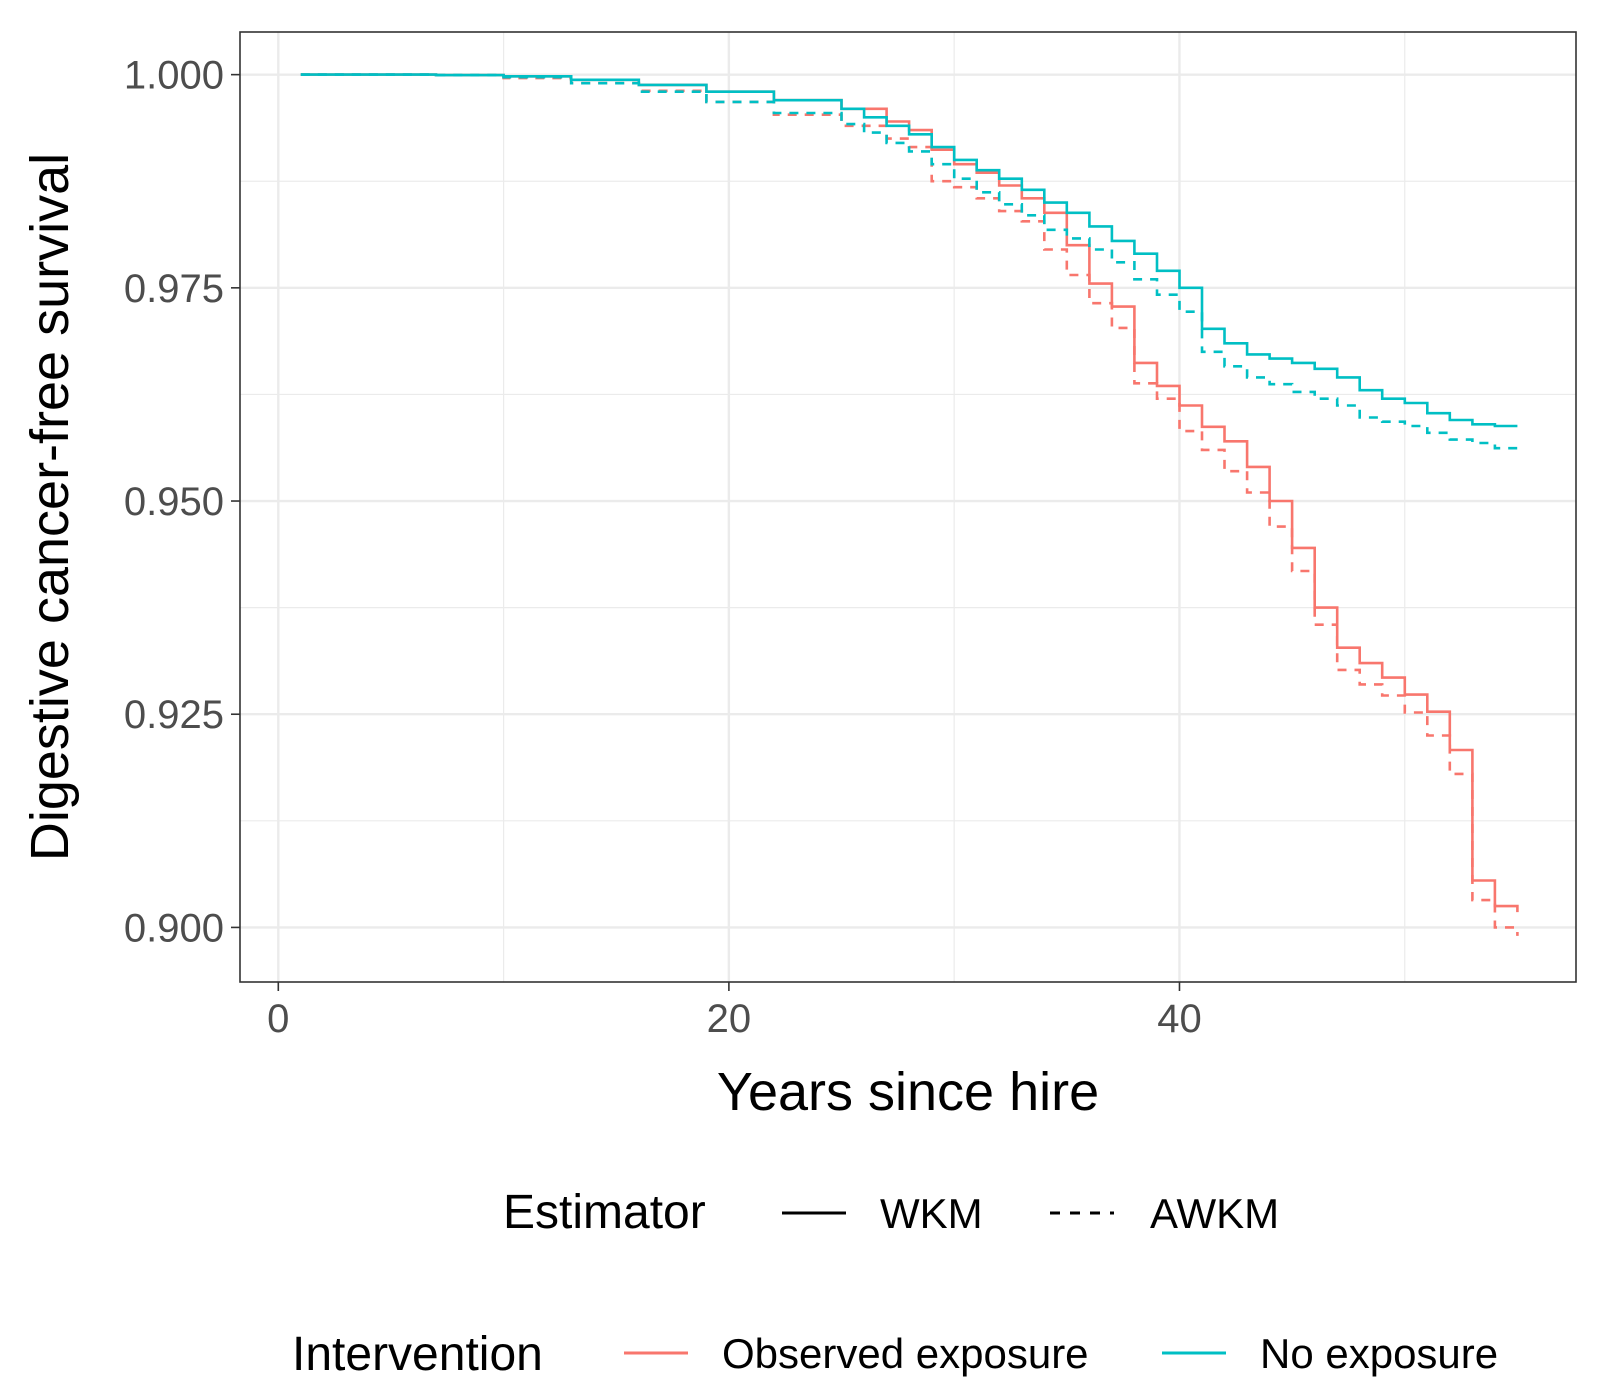 This screenshot has height=1400, width=1600. I want to click on y-axis-title: Digestive cancer-free survival, so click(50, 507).